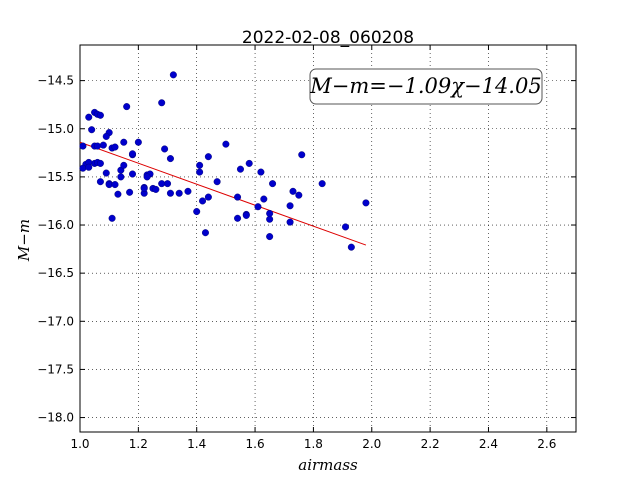 This screenshot has width=640, height=480. I want to click on x-tick-label: 1.6, so click(255, 444).